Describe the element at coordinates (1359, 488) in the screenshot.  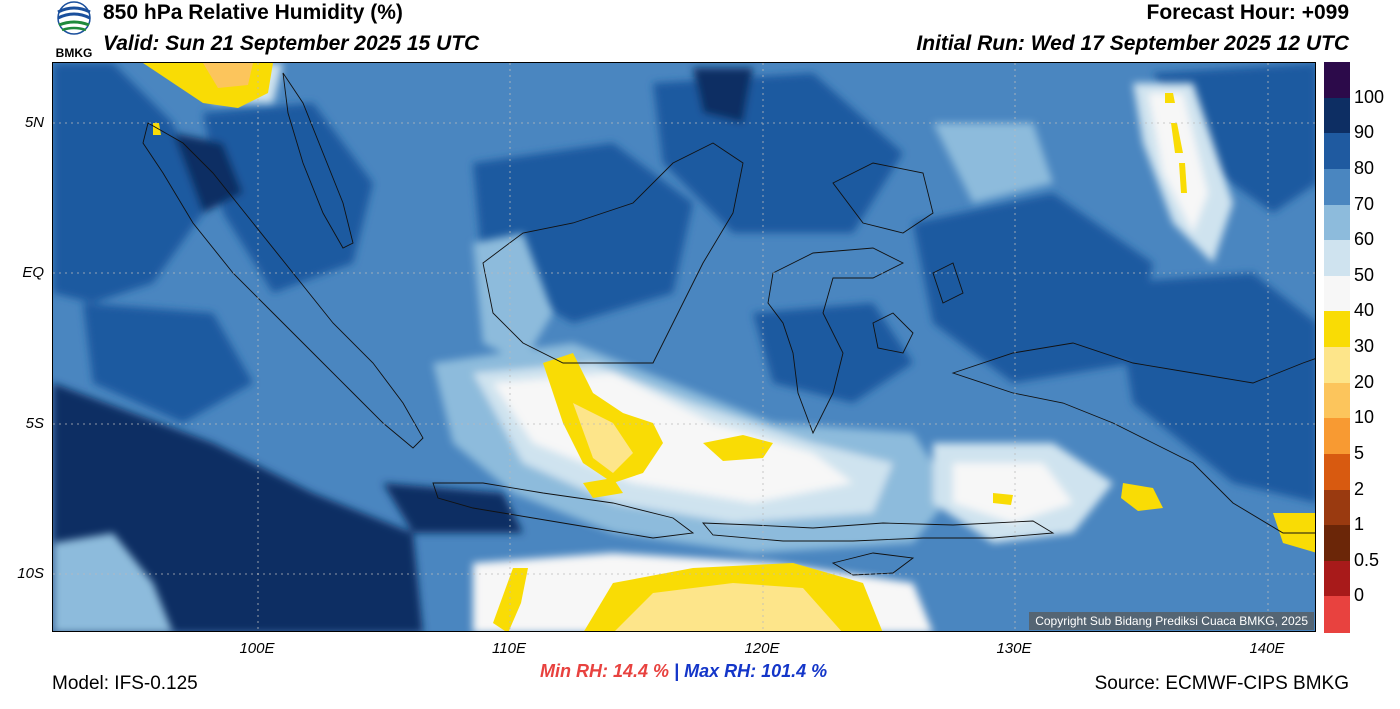
I see `colorbar-label: 2` at that location.